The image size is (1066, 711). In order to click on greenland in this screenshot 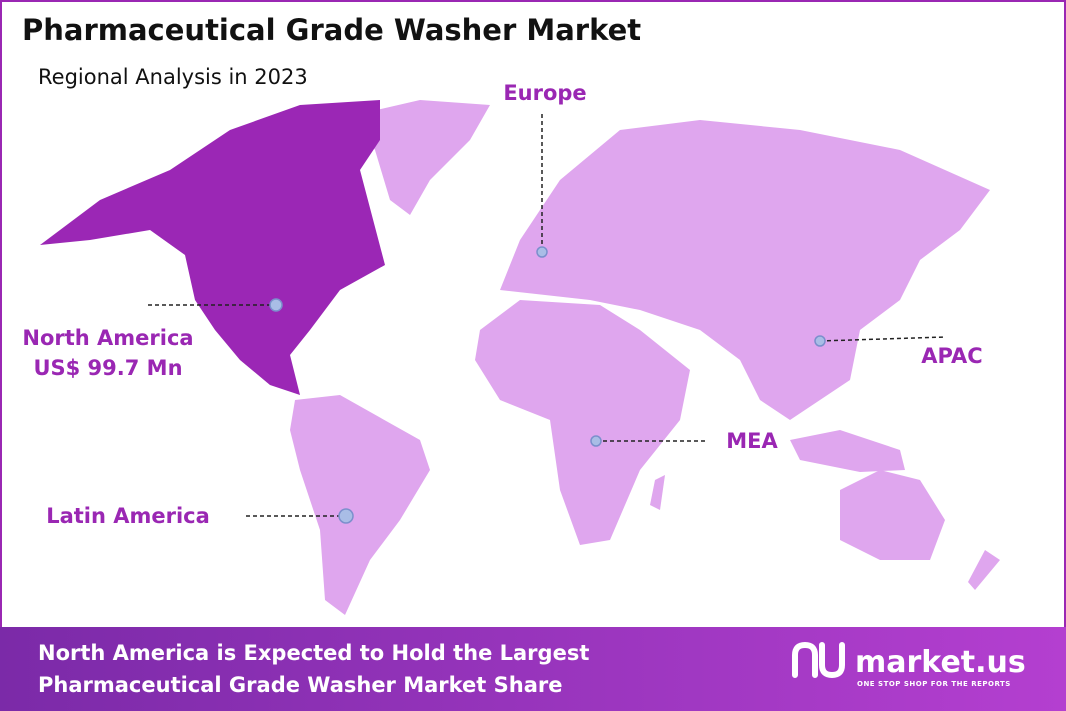, I will do `click(422, 157)`.